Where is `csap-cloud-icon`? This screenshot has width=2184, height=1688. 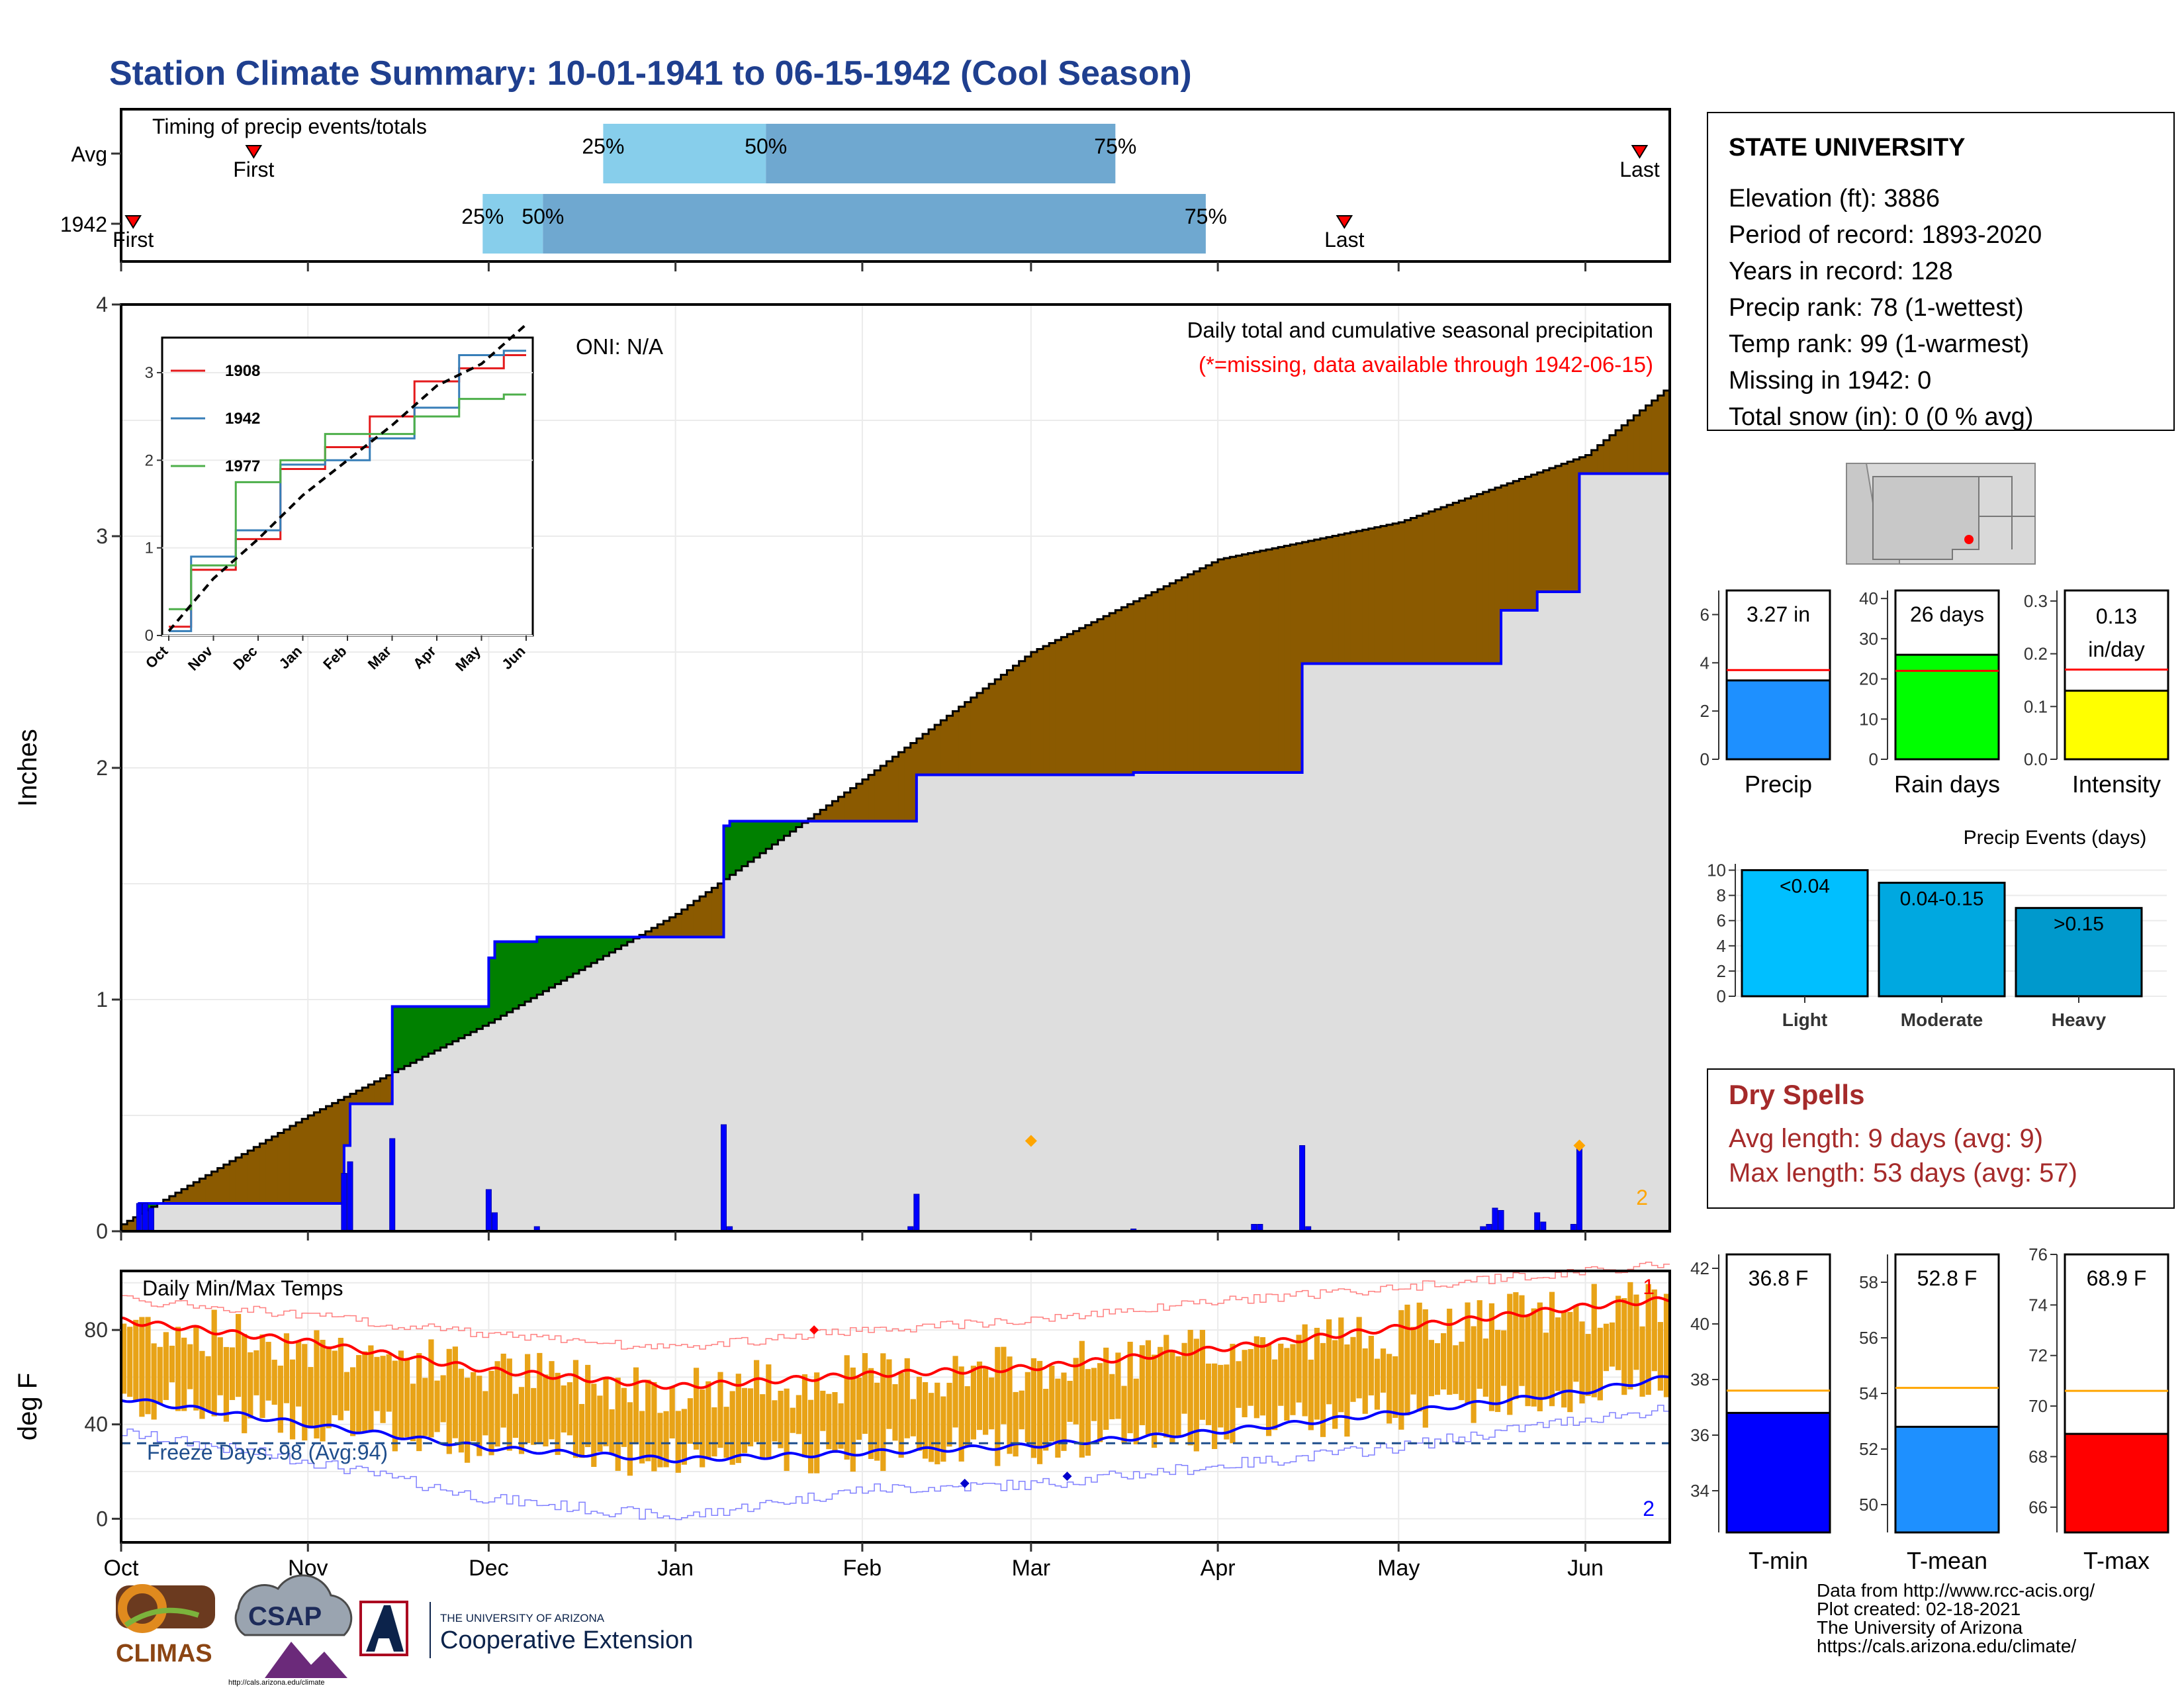 csap-cloud-icon is located at coordinates (293, 1605).